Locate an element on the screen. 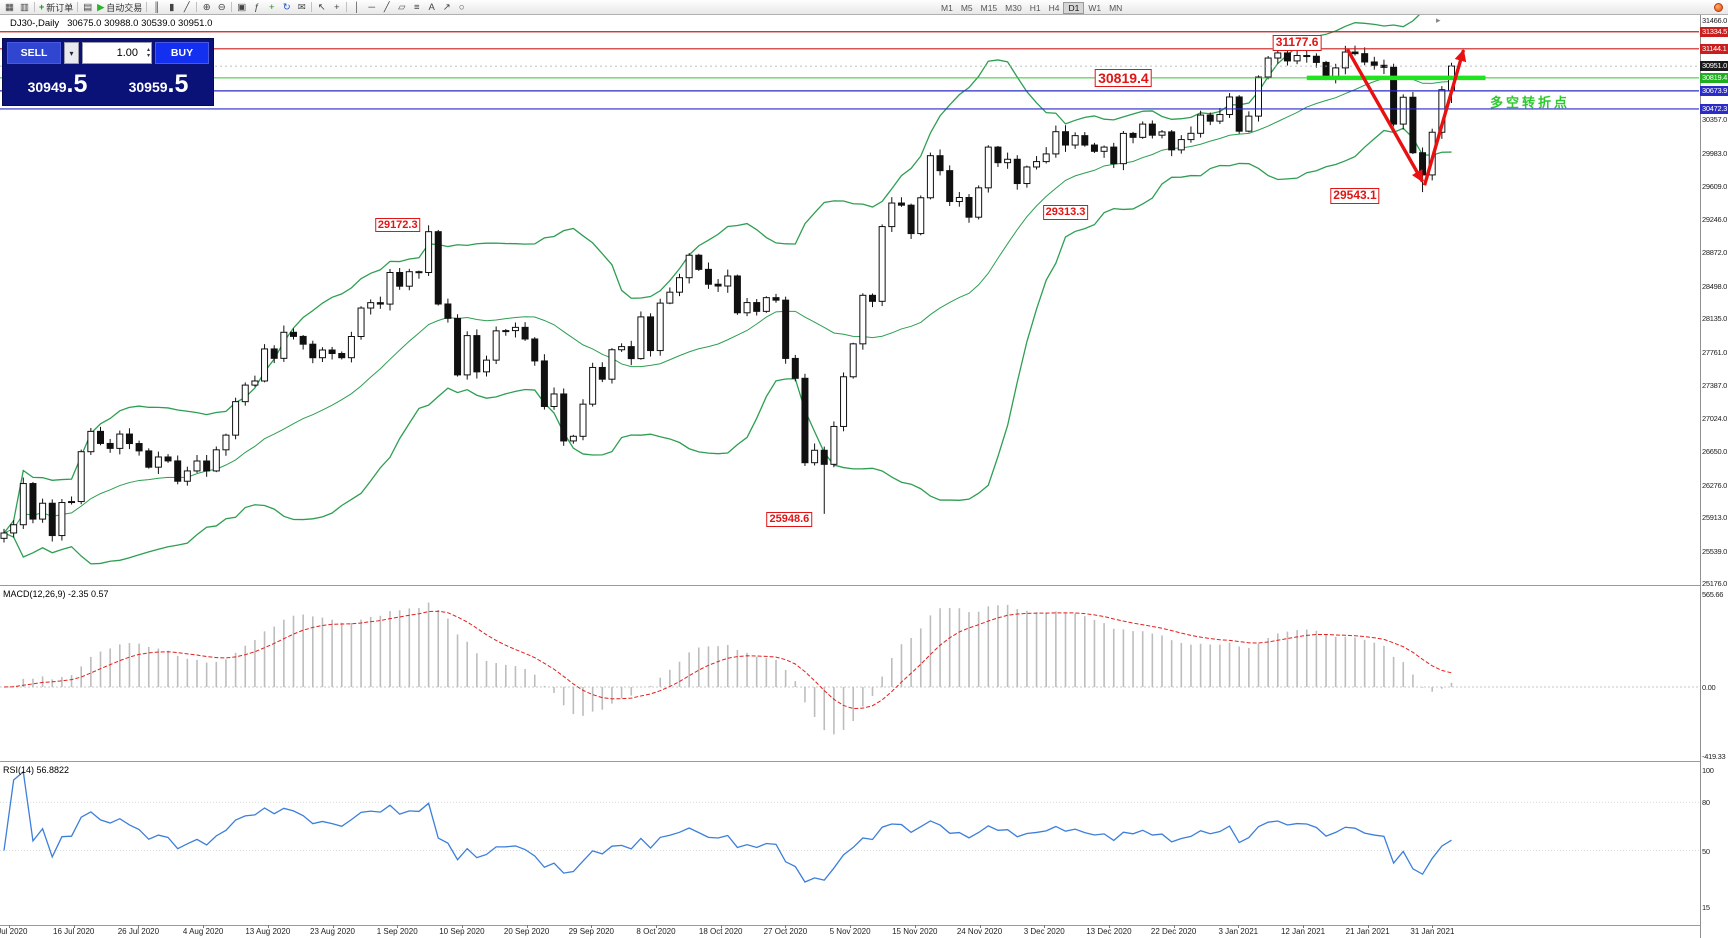 The width and height of the screenshot is (1728, 938). shapes-icon: ○ is located at coordinates (461, 7).